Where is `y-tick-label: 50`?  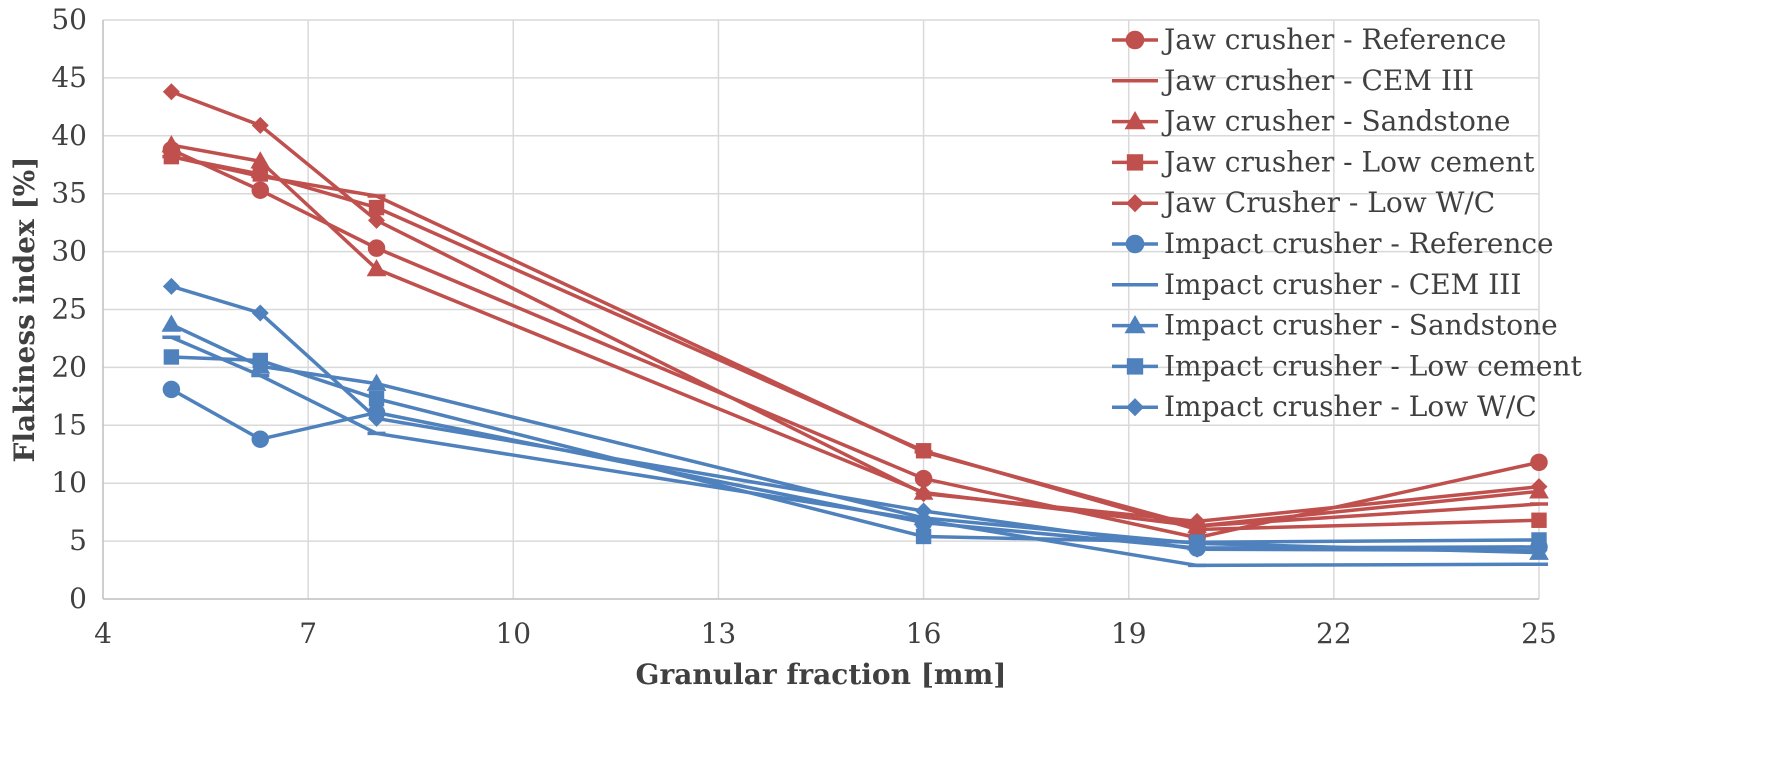 y-tick-label: 50 is located at coordinates (69, 19).